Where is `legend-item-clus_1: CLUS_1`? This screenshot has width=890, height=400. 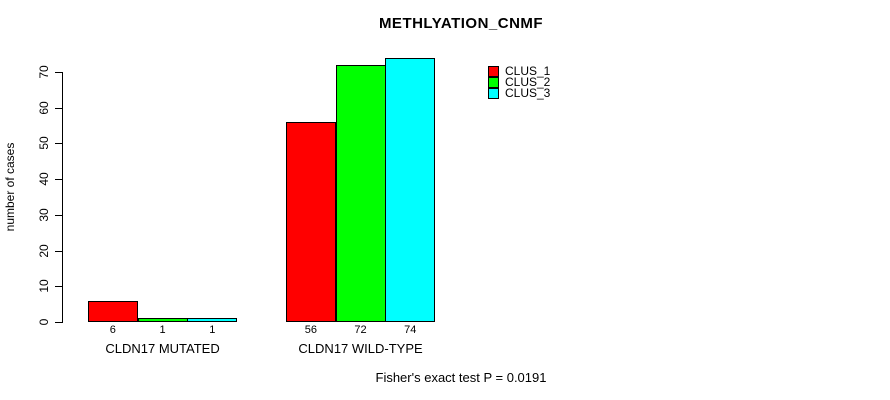
legend-item-clus_1: CLUS_1 is located at coordinates (519, 71).